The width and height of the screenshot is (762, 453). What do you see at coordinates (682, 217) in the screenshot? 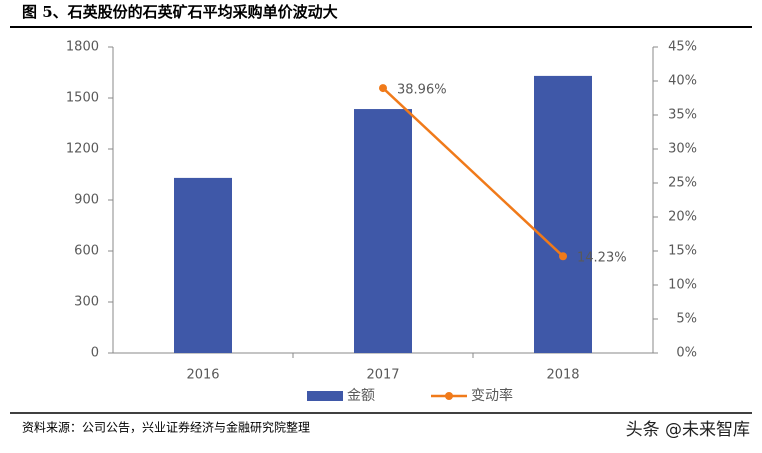
I see `y2-tick-label: 20%` at bounding box center [682, 217].